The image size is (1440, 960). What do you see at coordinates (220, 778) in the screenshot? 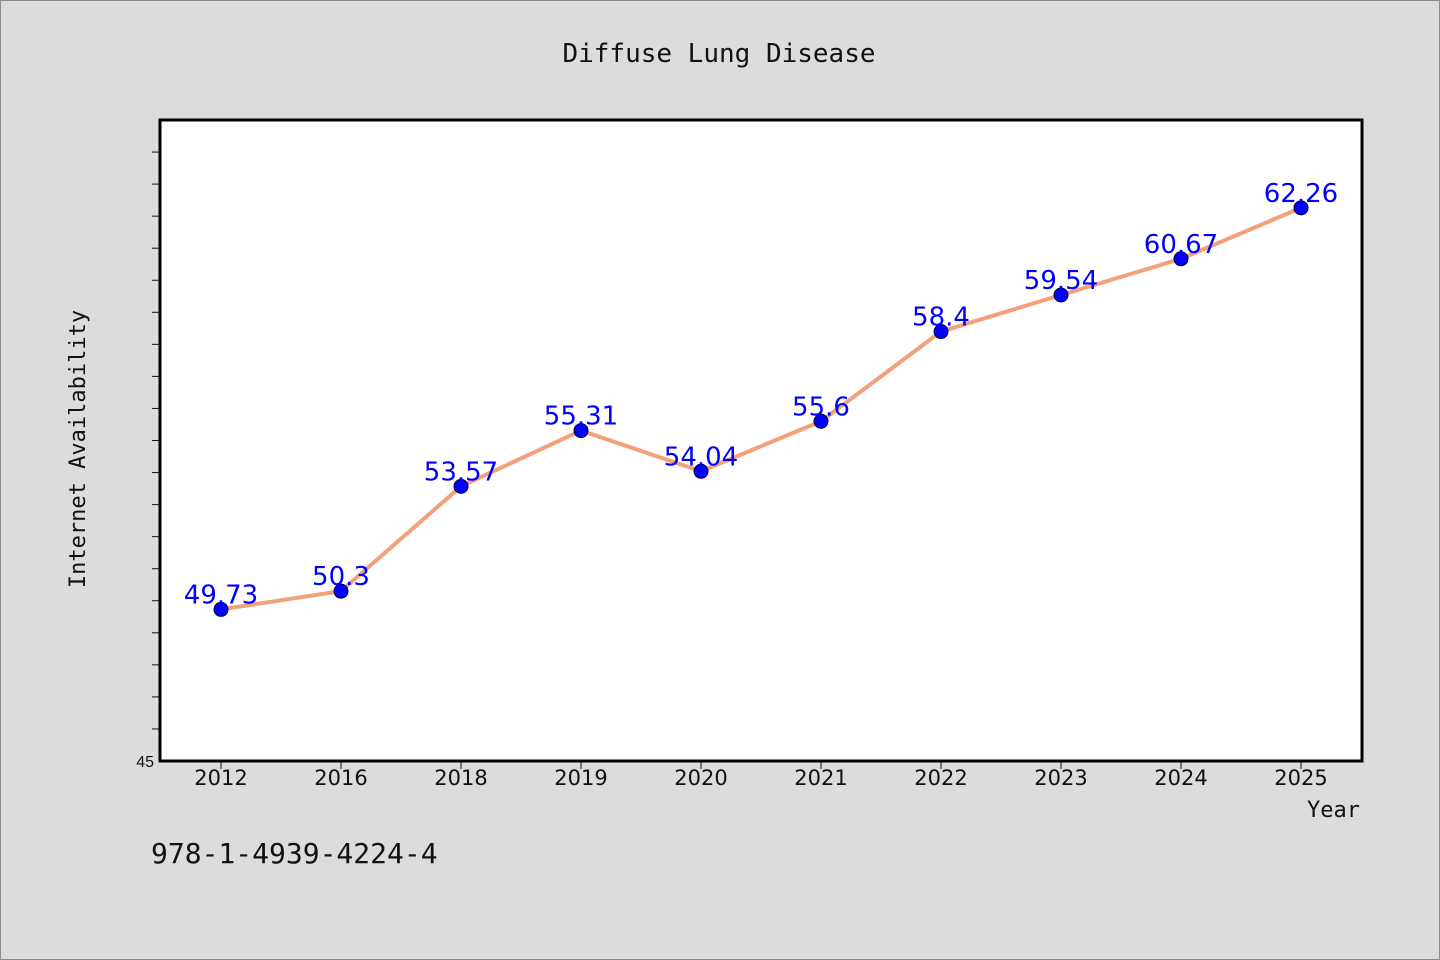
I see `x-tick-label: 2012` at bounding box center [220, 778].